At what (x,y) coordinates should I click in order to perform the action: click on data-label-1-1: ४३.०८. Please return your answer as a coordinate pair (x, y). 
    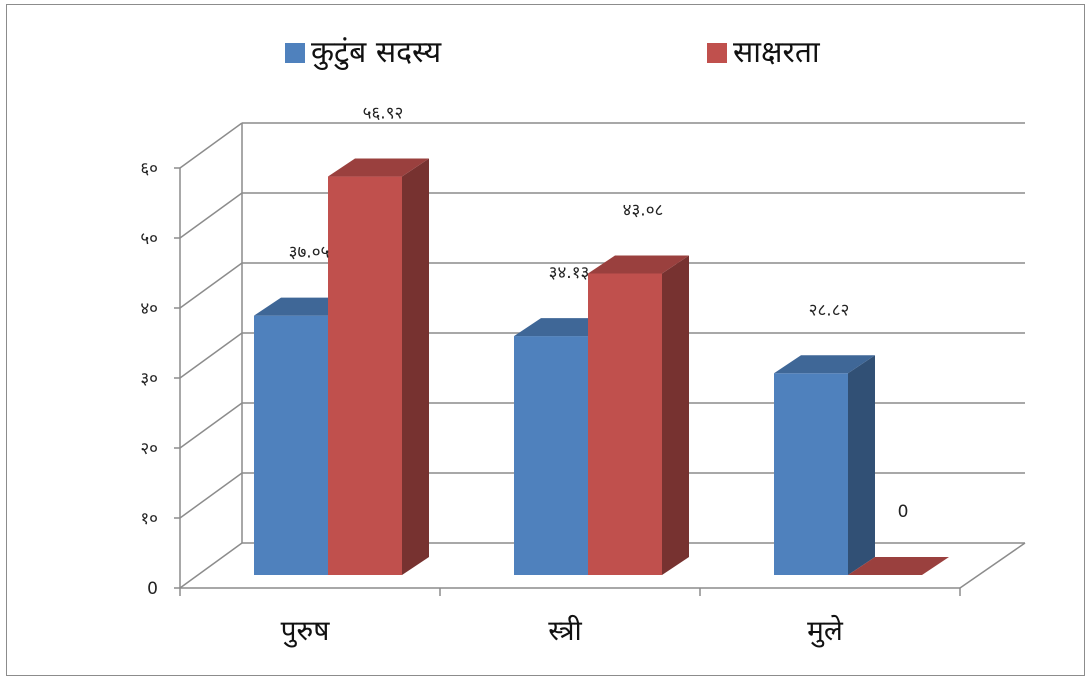
    Looking at the image, I should click on (643, 210).